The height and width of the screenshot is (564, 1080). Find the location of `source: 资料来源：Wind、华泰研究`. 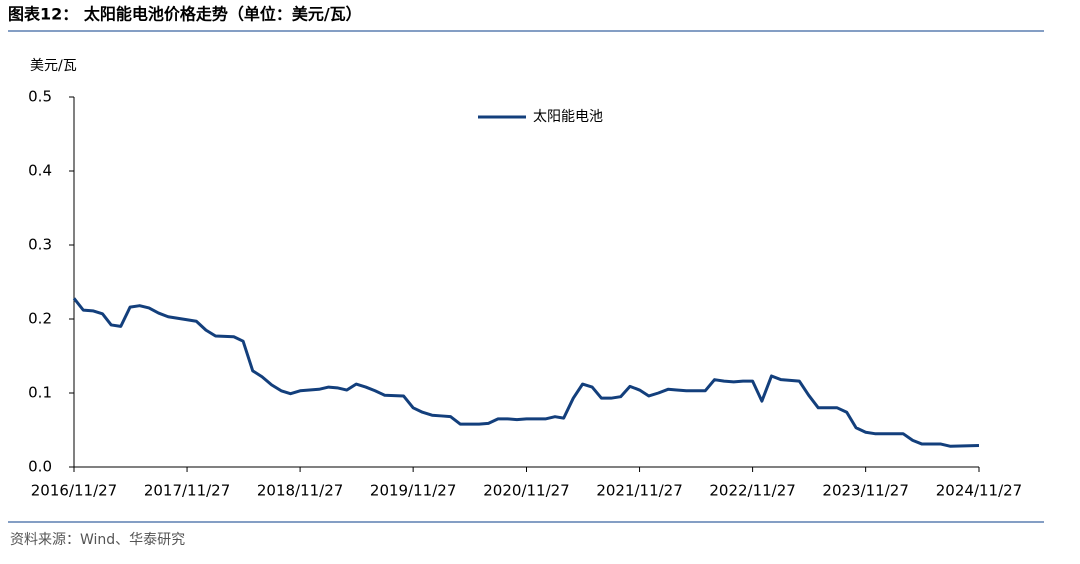

source: 资料来源：Wind、华泰研究 is located at coordinates (97, 540).